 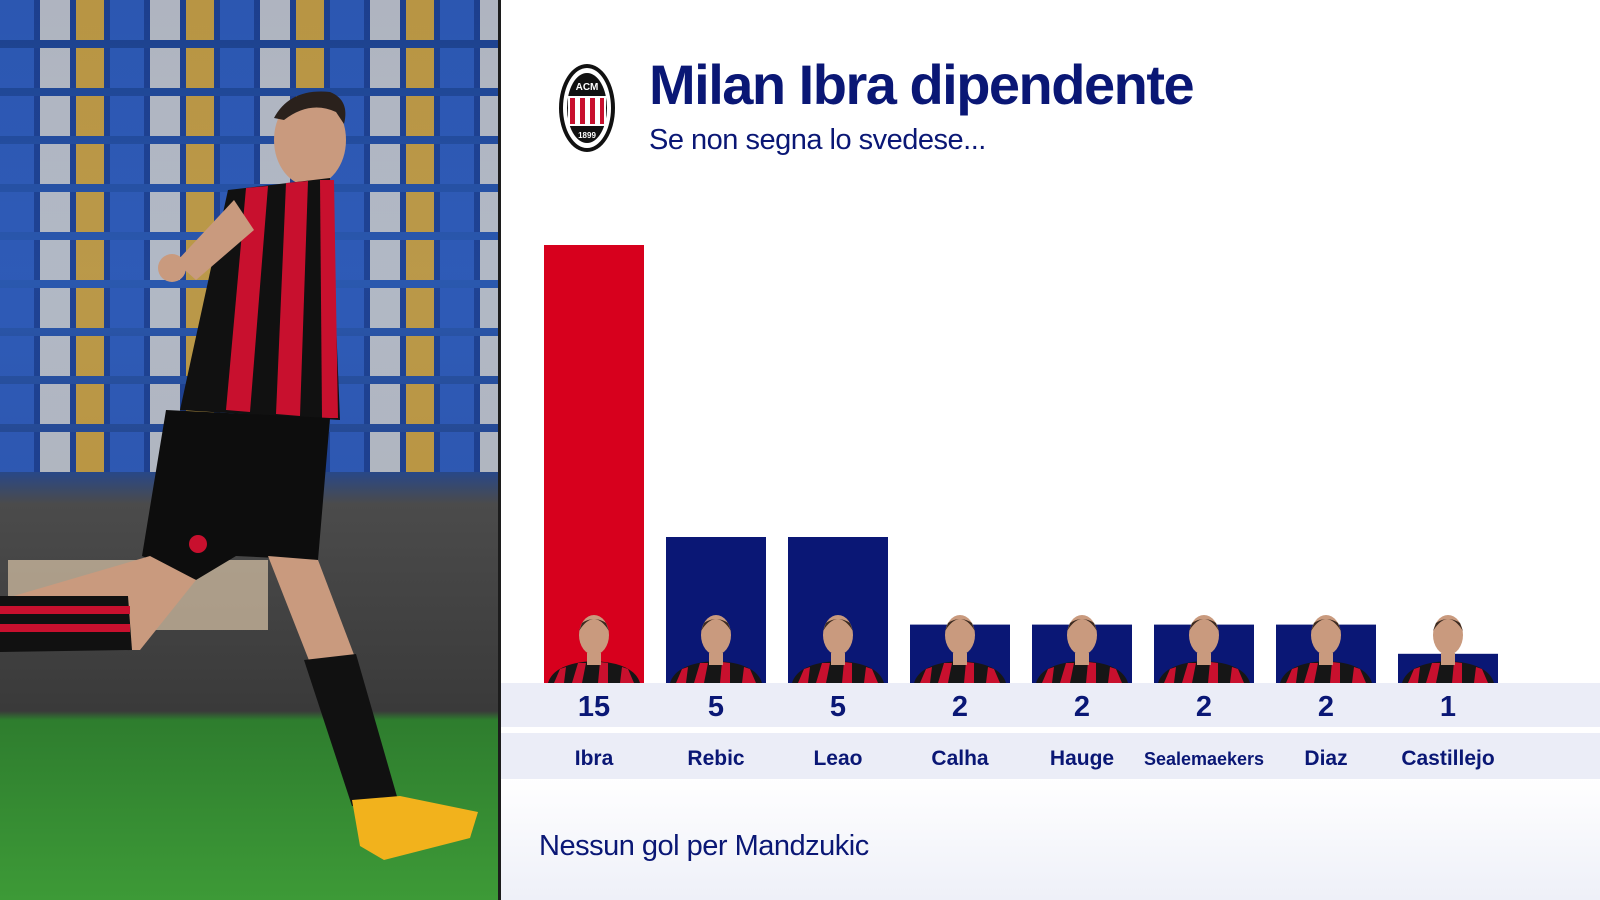 I want to click on crest-year: 1899, so click(x=587, y=135).